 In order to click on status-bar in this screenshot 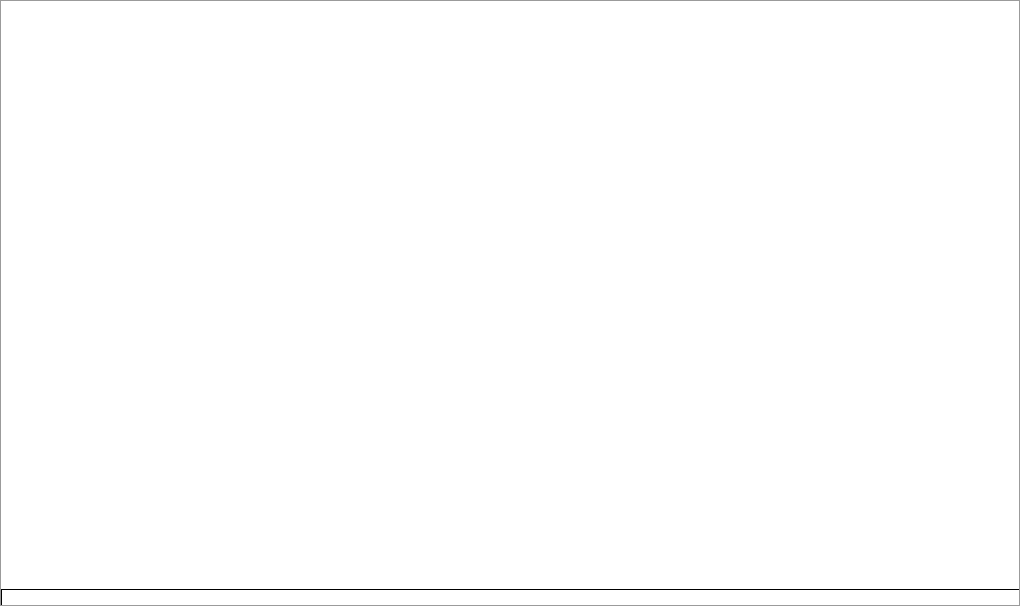, I will do `click(510, 597)`.